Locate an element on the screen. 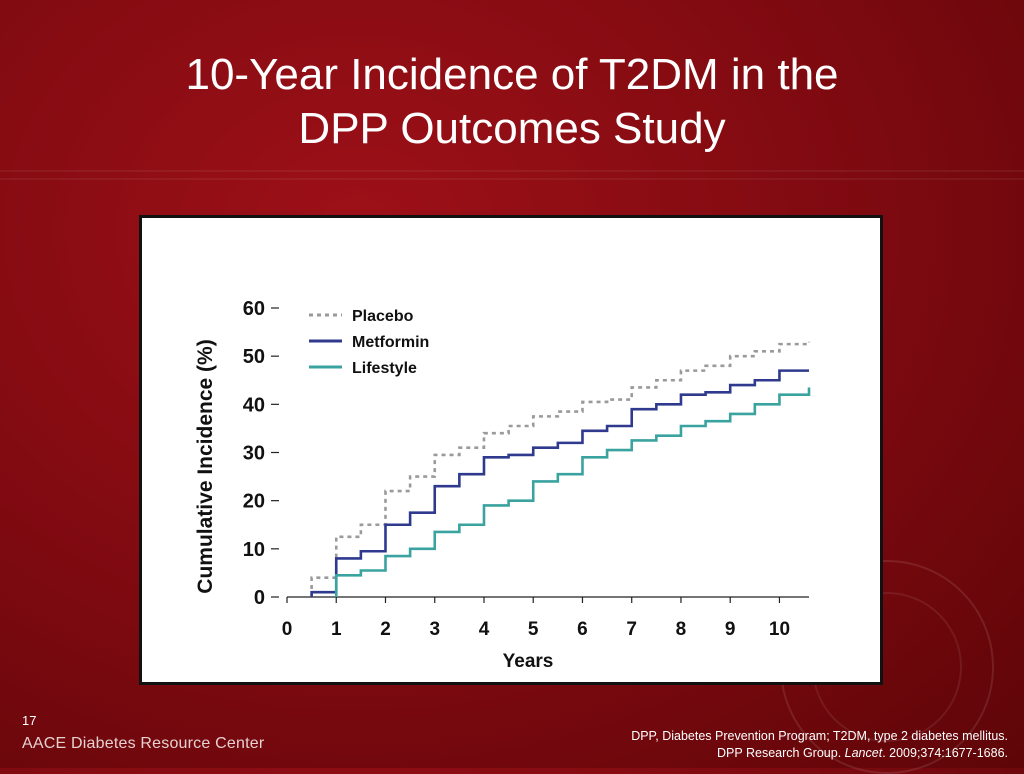 Image resolution: width=1024 pixels, height=774 pixels. series-line-metformin is located at coordinates (559, 483).